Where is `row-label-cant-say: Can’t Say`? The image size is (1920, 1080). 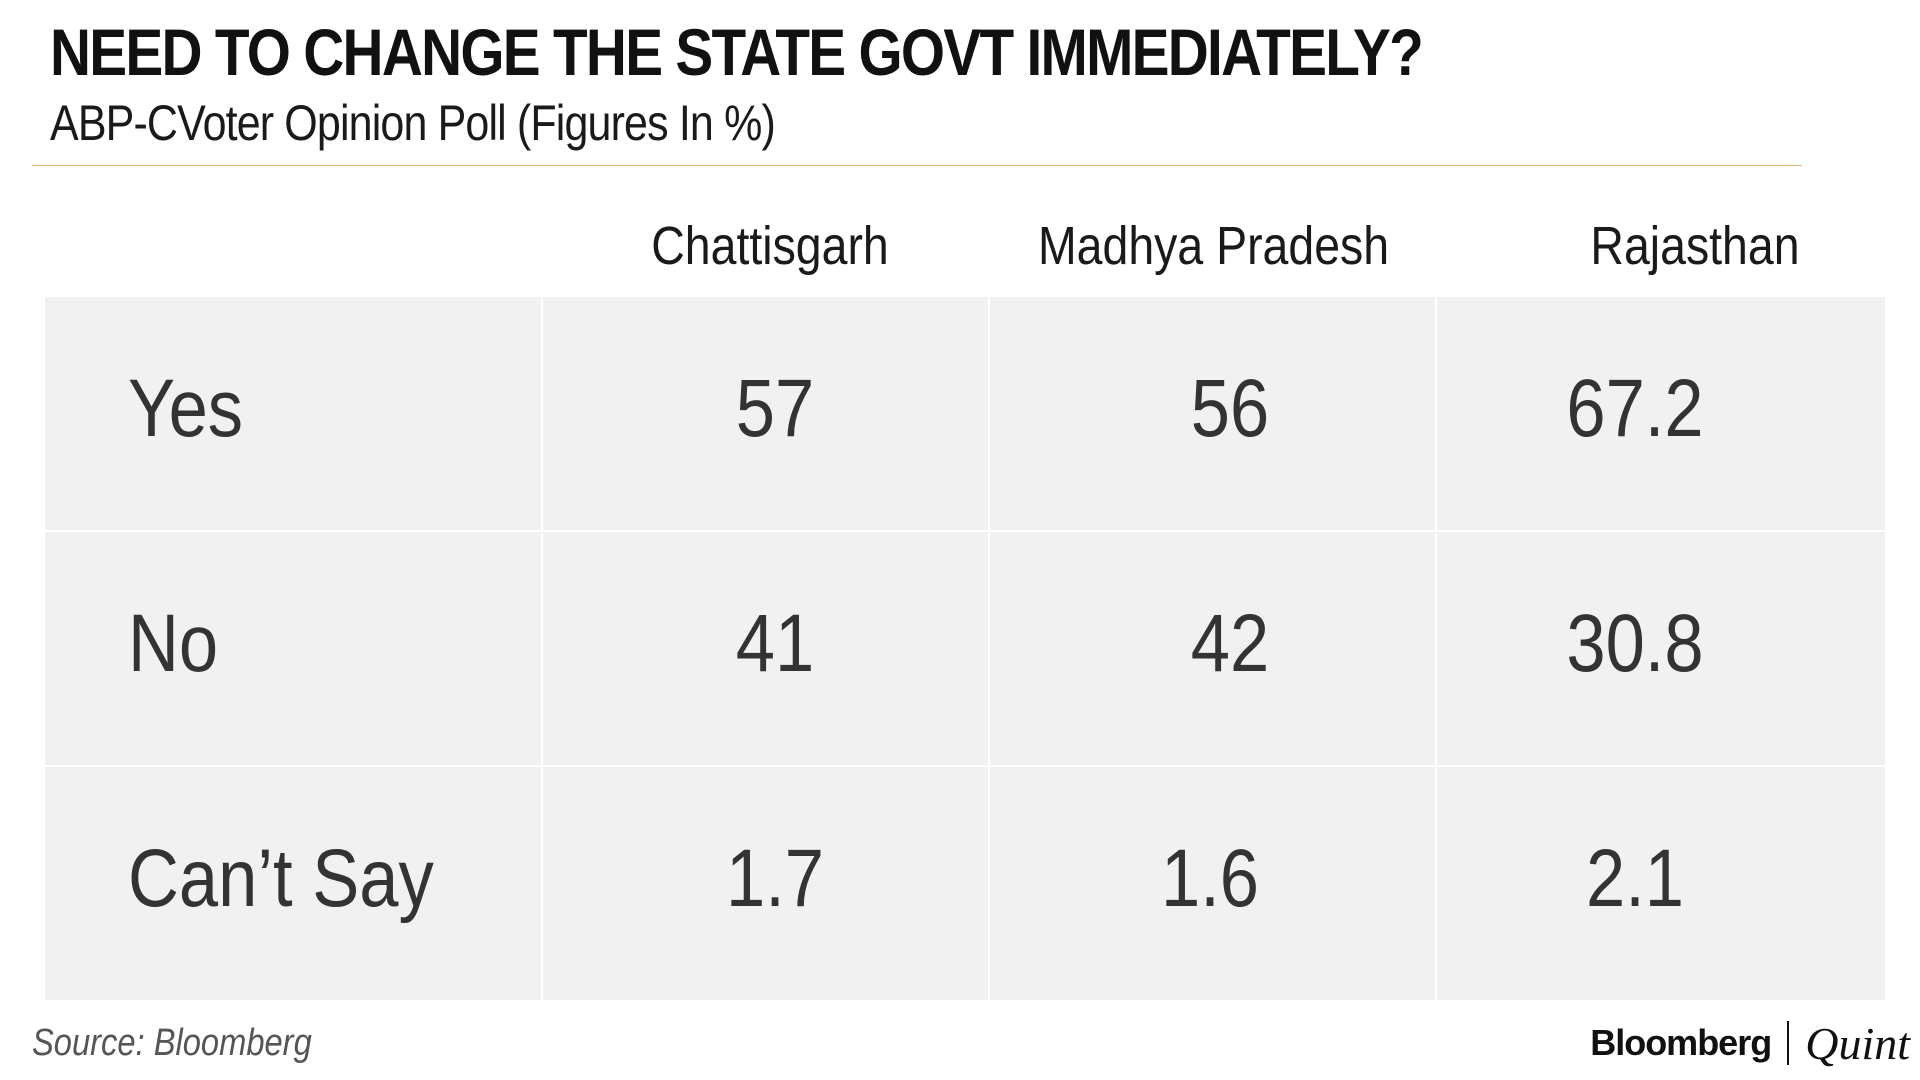 row-label-cant-say: Can’t Say is located at coordinates (281, 878).